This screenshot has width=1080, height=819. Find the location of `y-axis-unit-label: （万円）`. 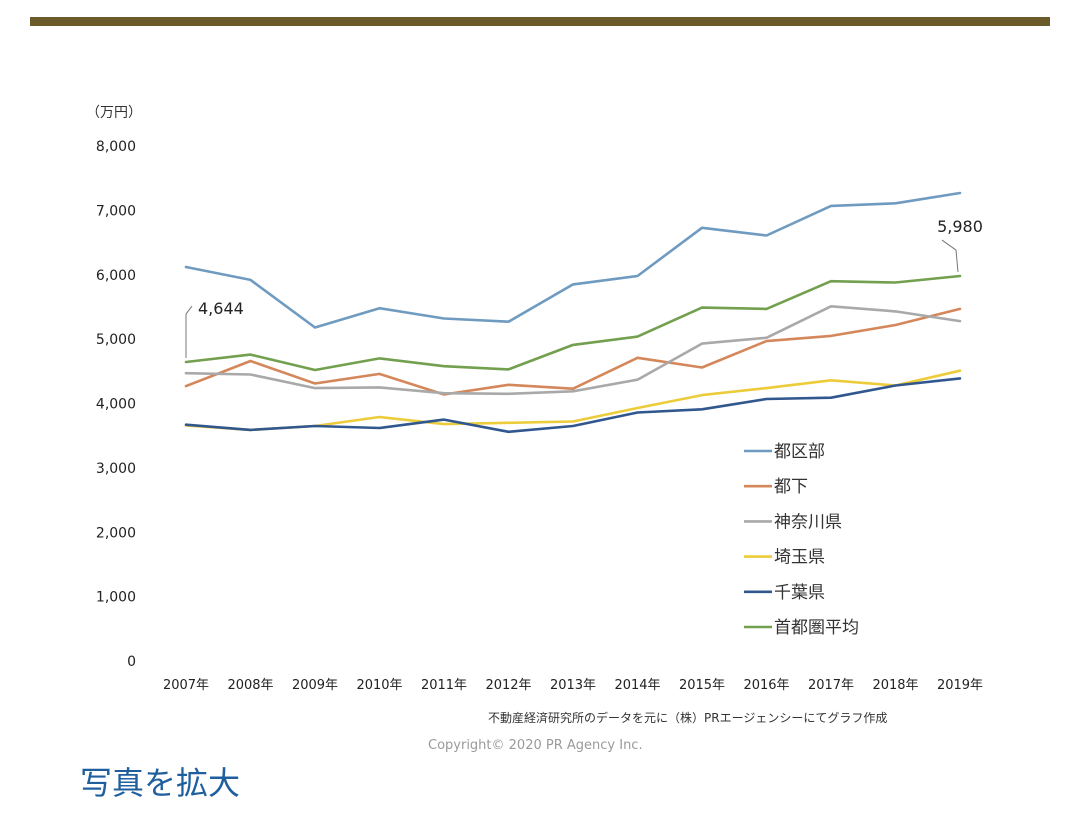

y-axis-unit-label: （万円） is located at coordinates (114, 113).